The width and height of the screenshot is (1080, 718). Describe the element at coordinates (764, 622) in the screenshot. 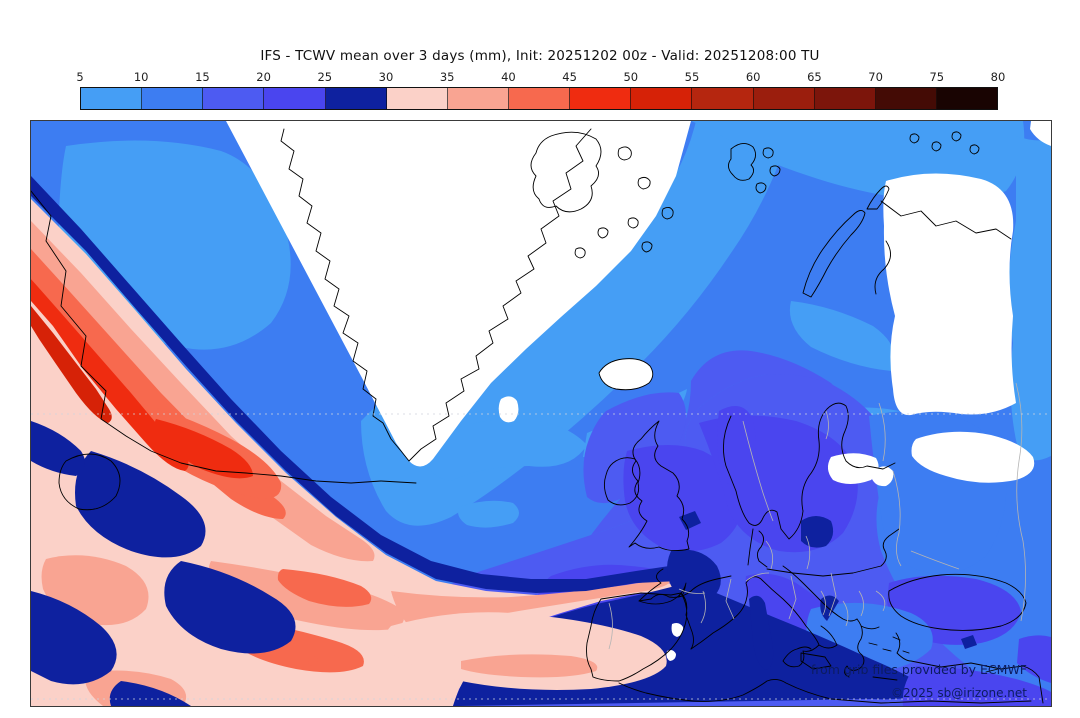

I see `italy-coast` at that location.